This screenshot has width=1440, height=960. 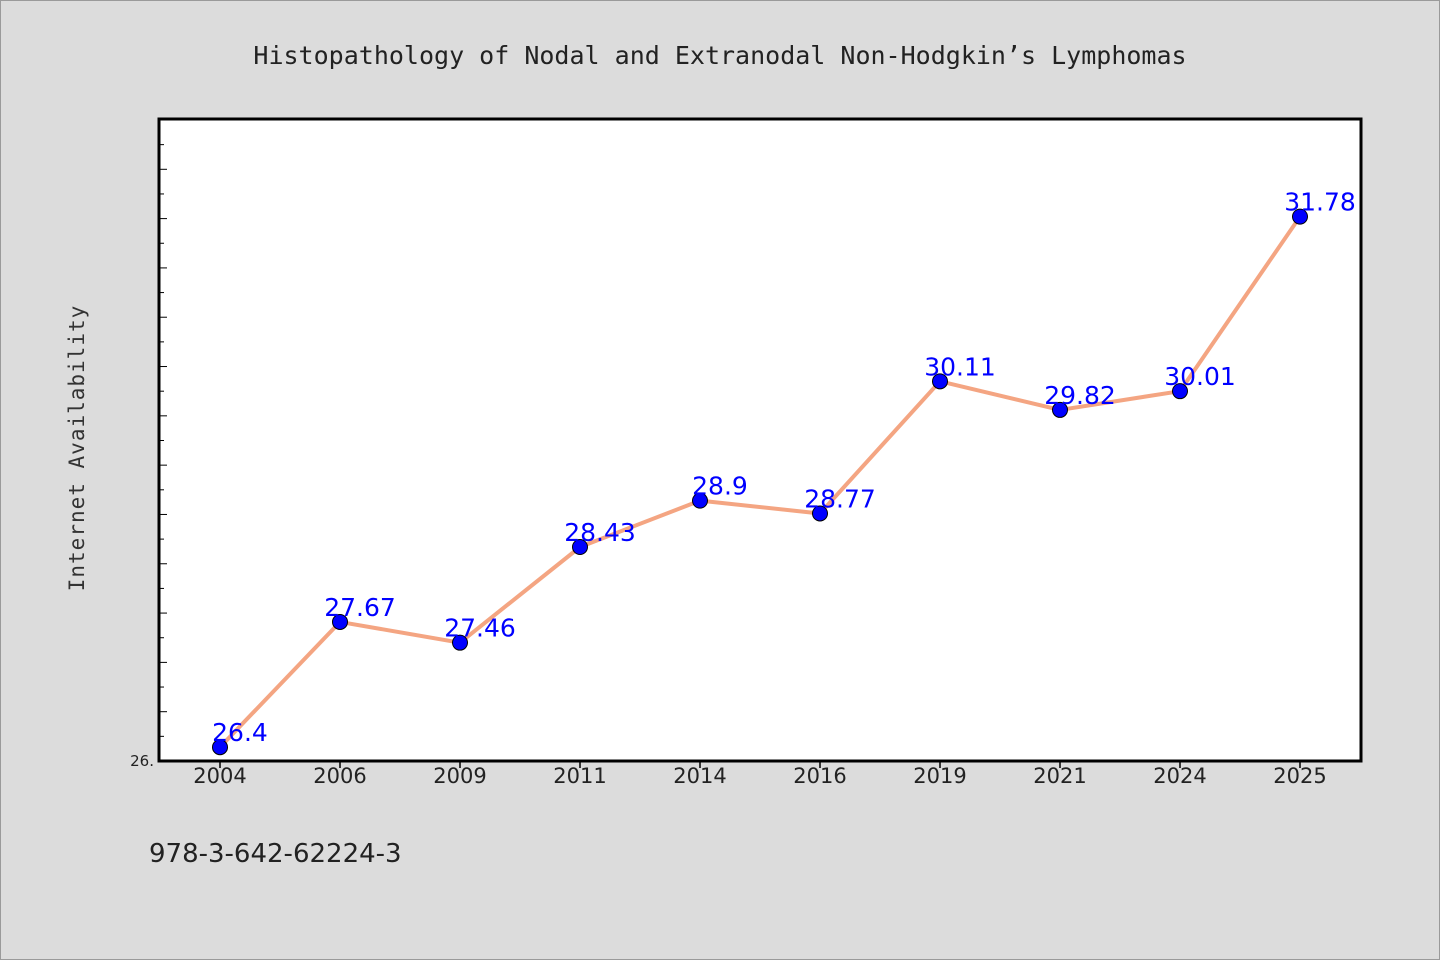 I want to click on x-tick-label: 2016, so click(x=819, y=776).